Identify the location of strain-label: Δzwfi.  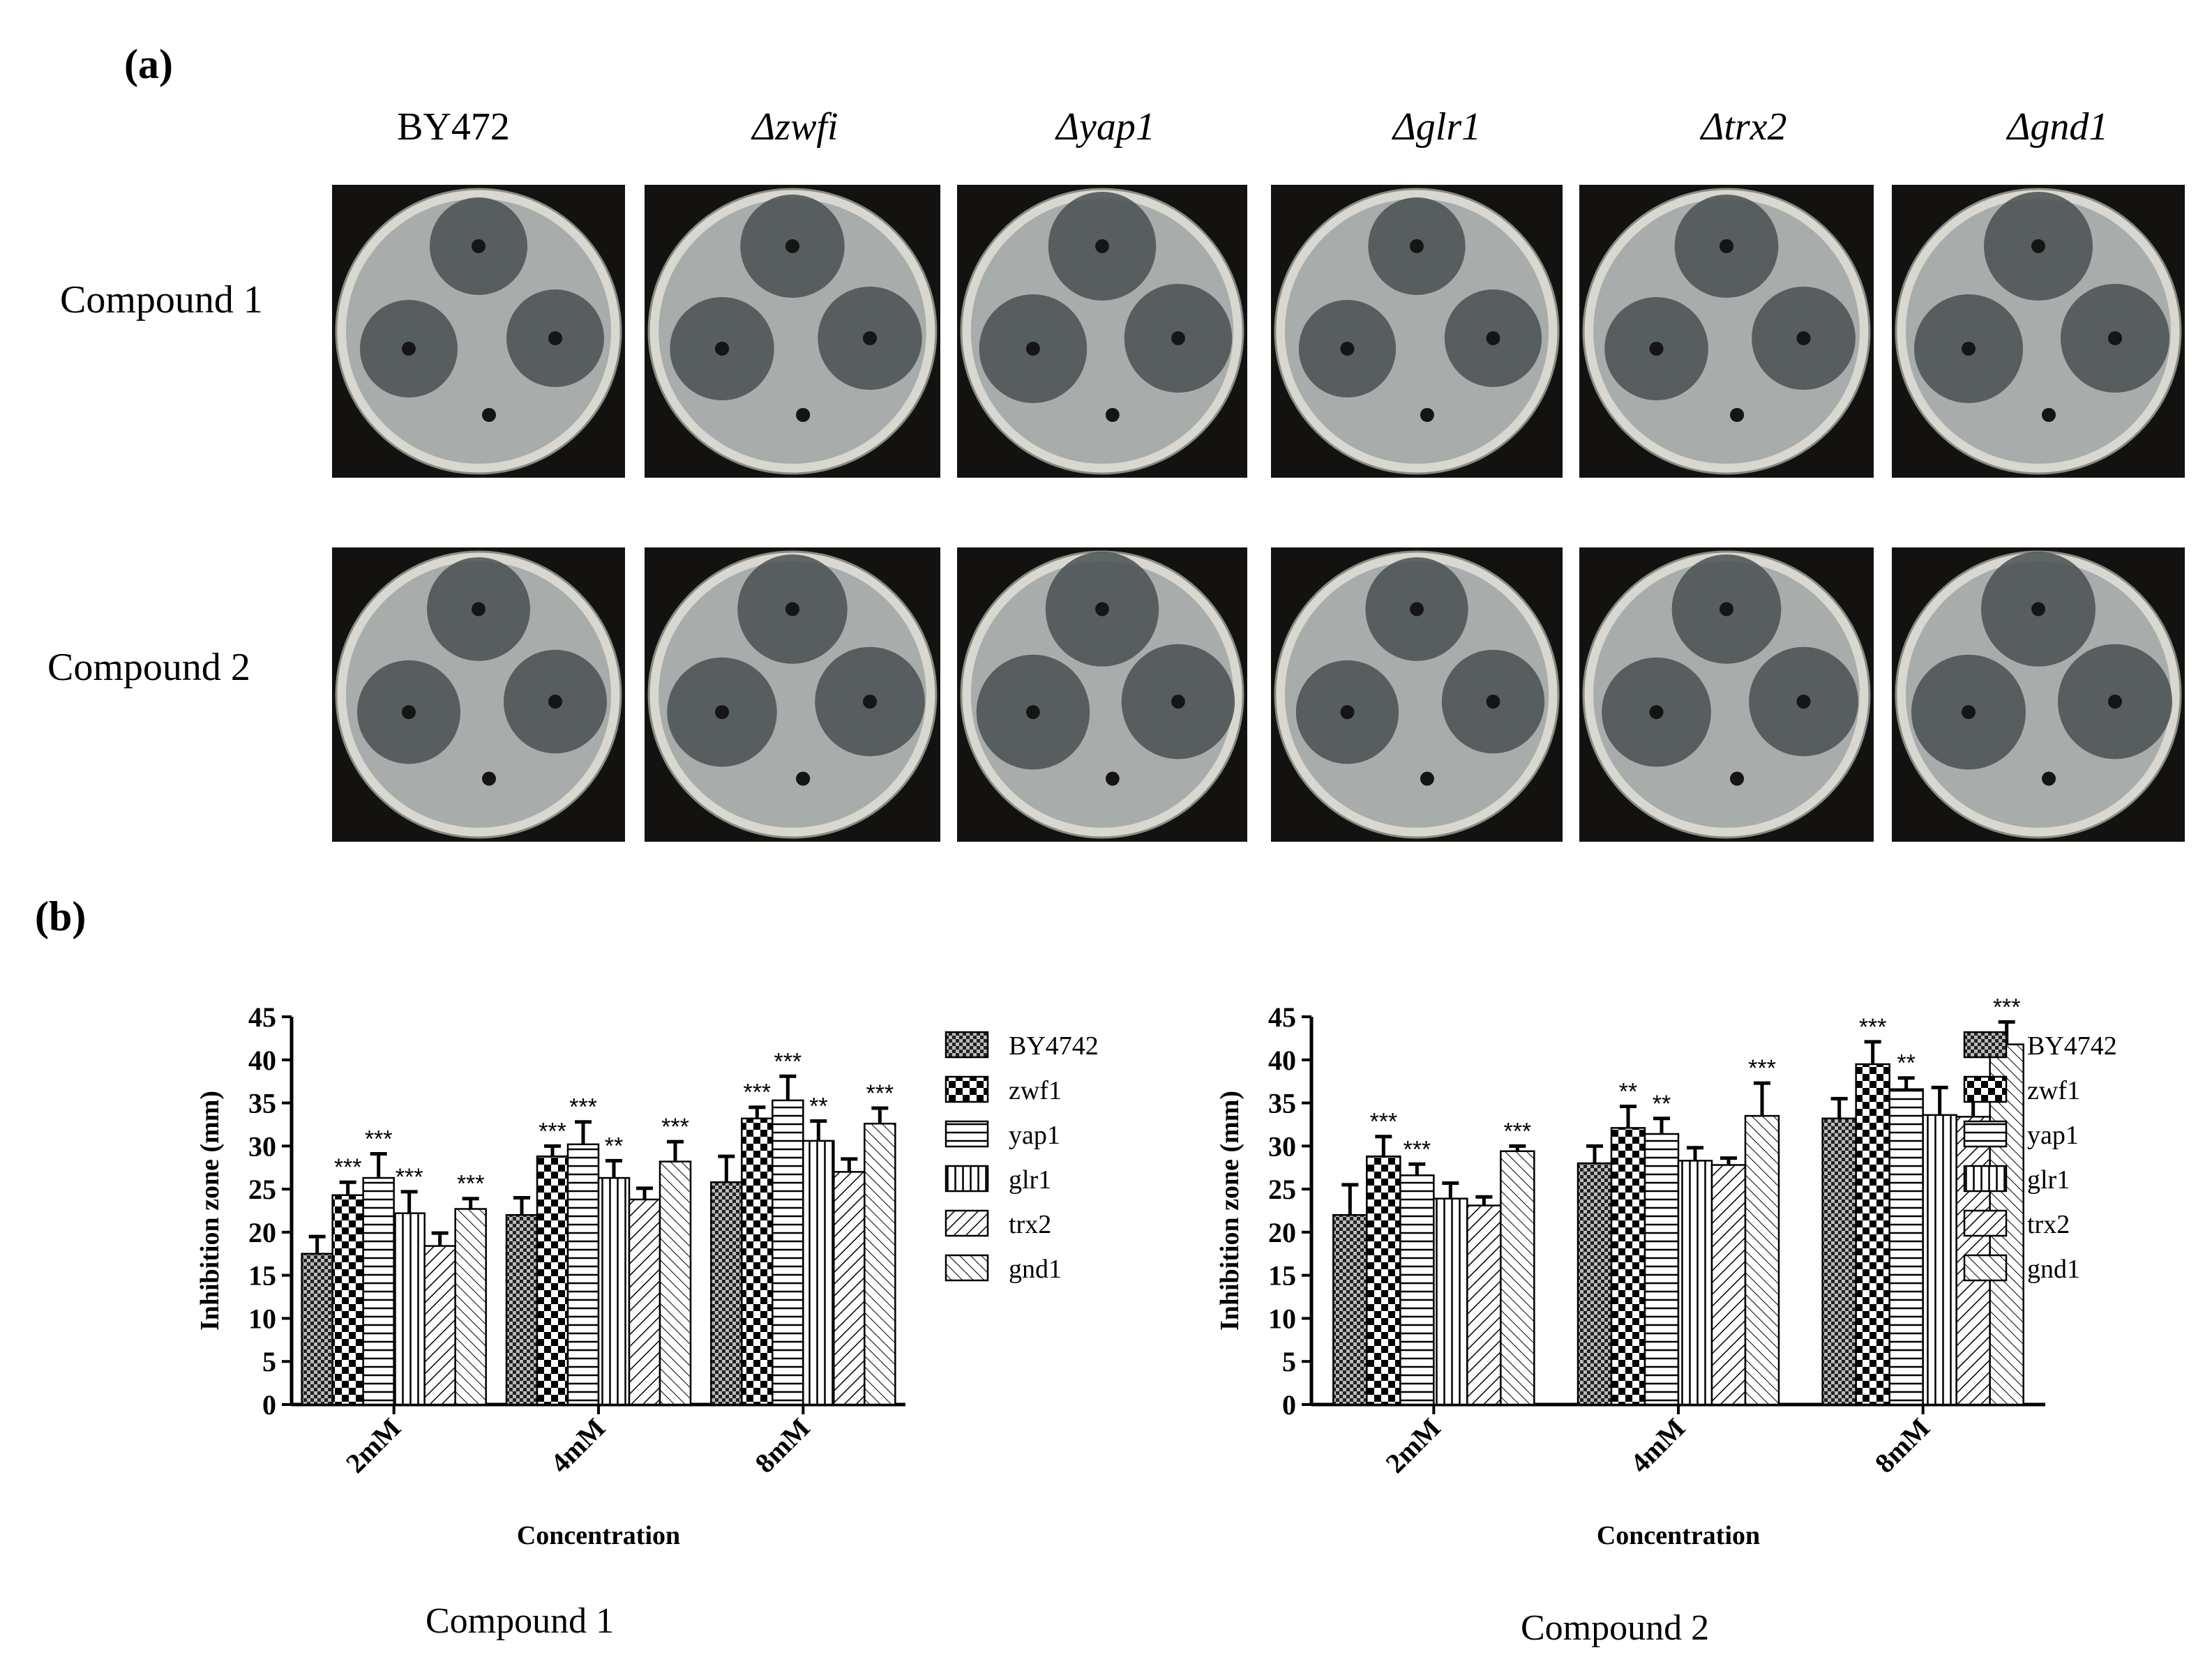
(795, 127).